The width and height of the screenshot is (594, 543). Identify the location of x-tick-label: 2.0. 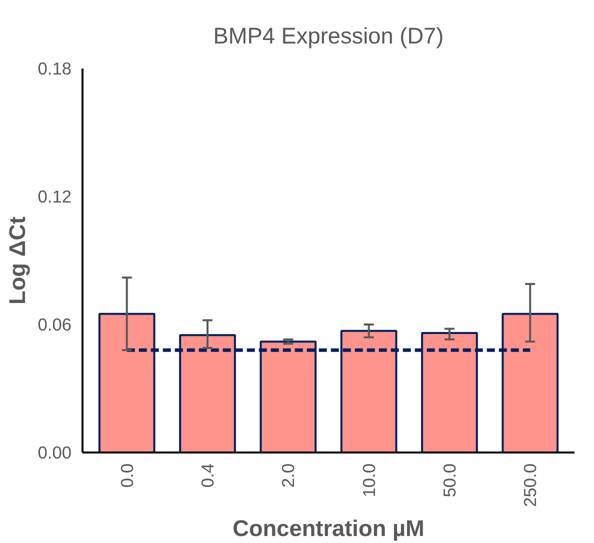
(288, 475).